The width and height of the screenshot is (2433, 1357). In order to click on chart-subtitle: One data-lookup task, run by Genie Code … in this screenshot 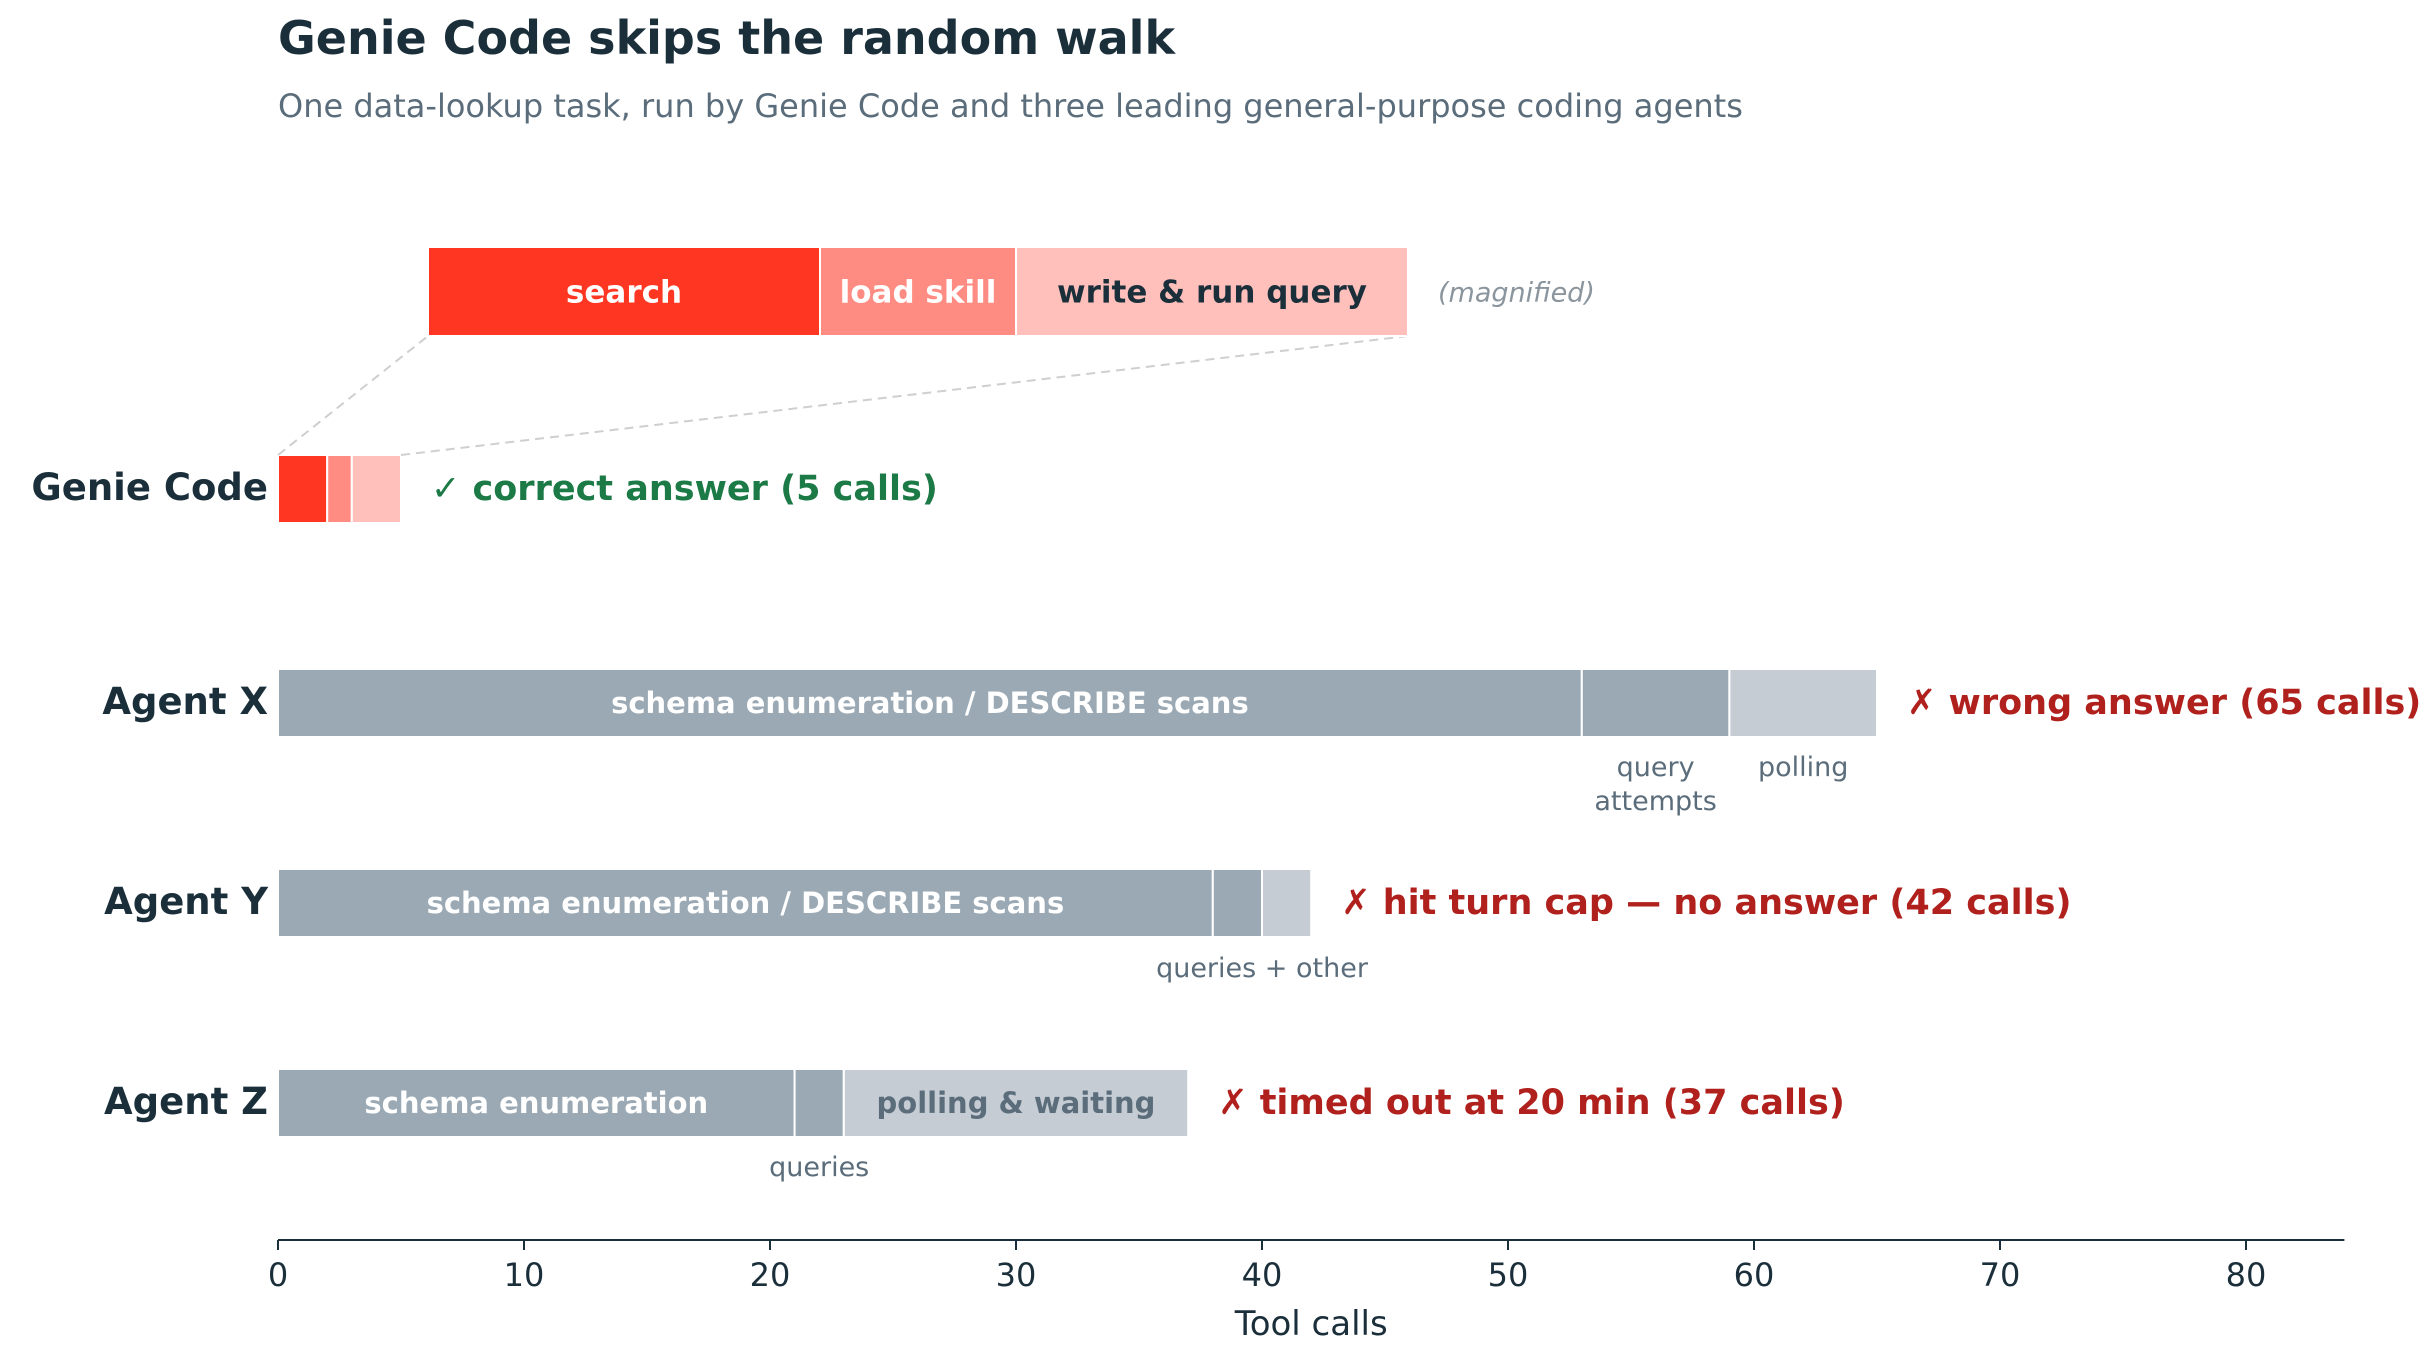, I will do `click(1010, 106)`.